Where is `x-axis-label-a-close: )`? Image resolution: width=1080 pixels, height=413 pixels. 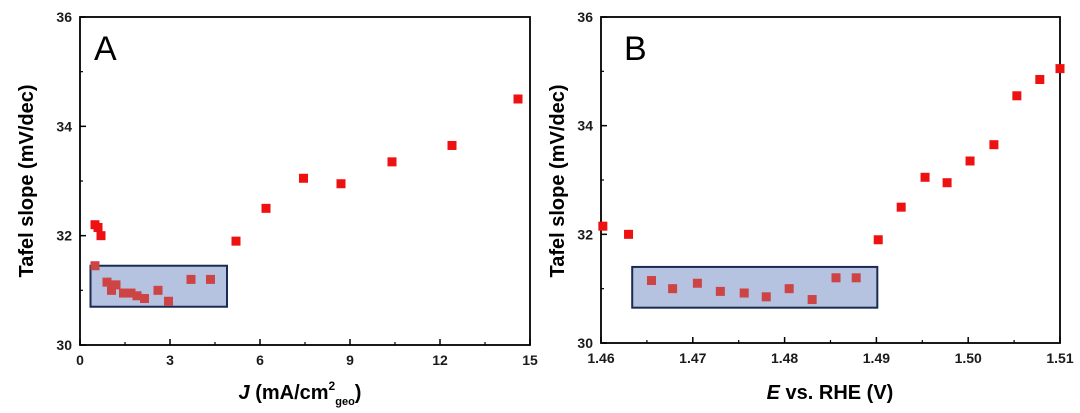
x-axis-label-a-close: ) is located at coordinates (358, 393).